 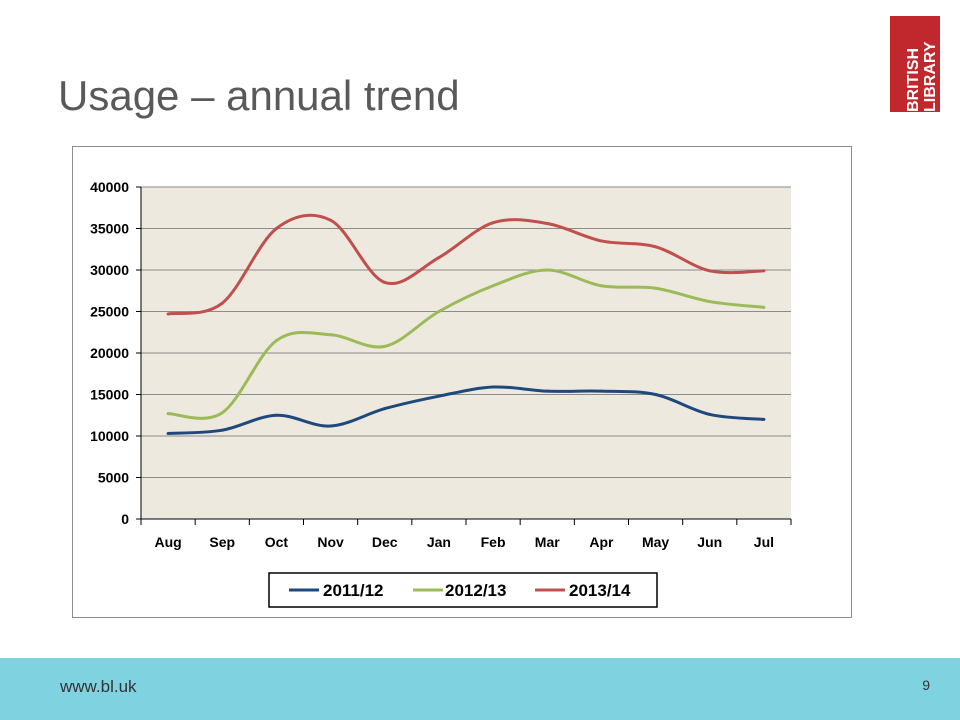 What do you see at coordinates (113, 478) in the screenshot?
I see `y-tick-label: 5000` at bounding box center [113, 478].